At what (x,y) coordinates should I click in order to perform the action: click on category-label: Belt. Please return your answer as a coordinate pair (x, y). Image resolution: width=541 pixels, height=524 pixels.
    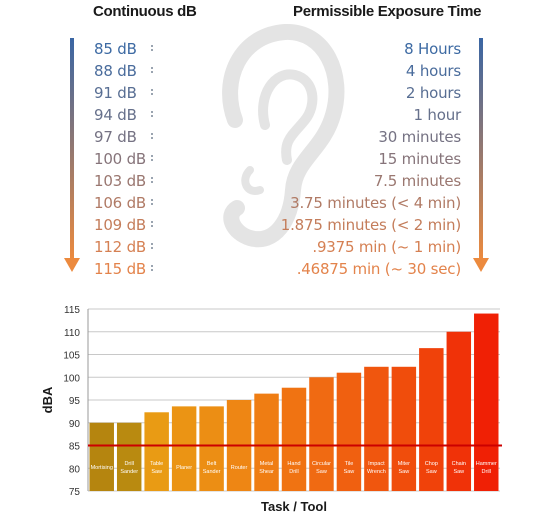
    Looking at the image, I should click on (212, 464).